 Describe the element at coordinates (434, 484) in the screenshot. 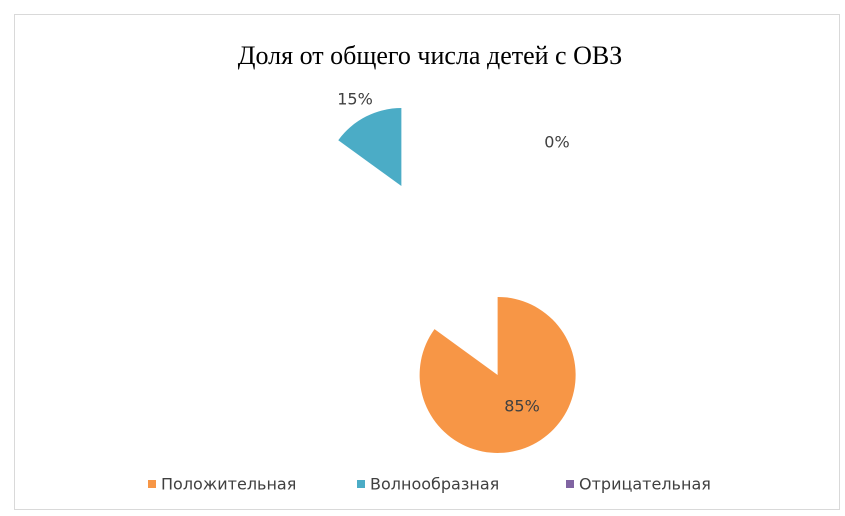

I see `legend-label: Волнообразная` at that location.